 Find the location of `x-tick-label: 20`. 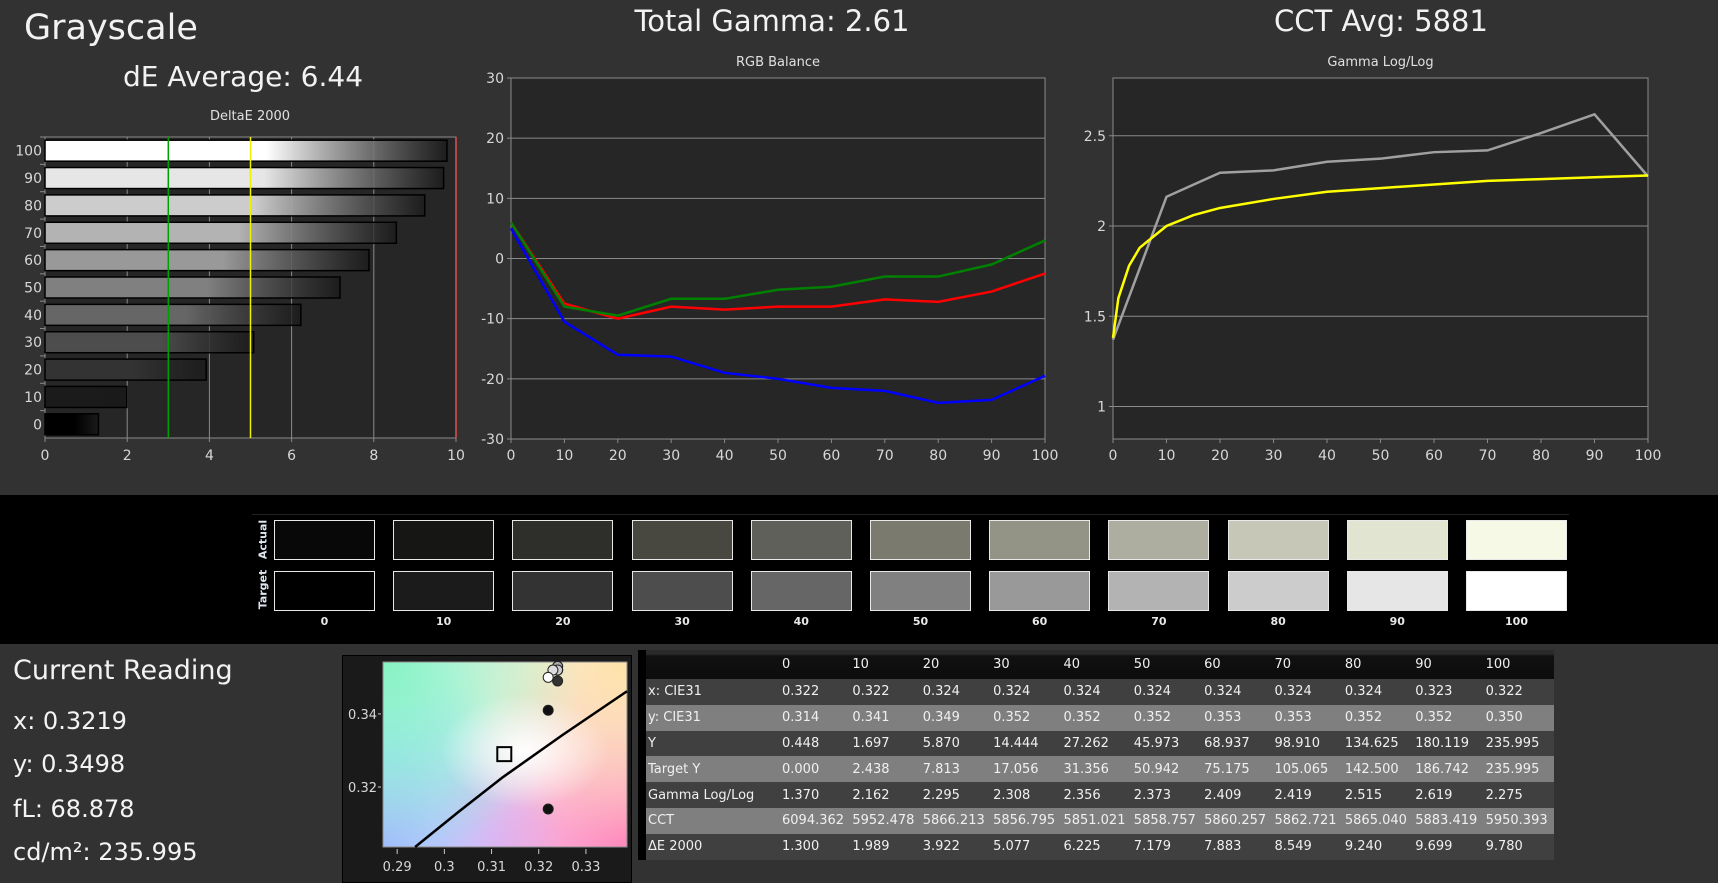

x-tick-label: 20 is located at coordinates (1220, 456).